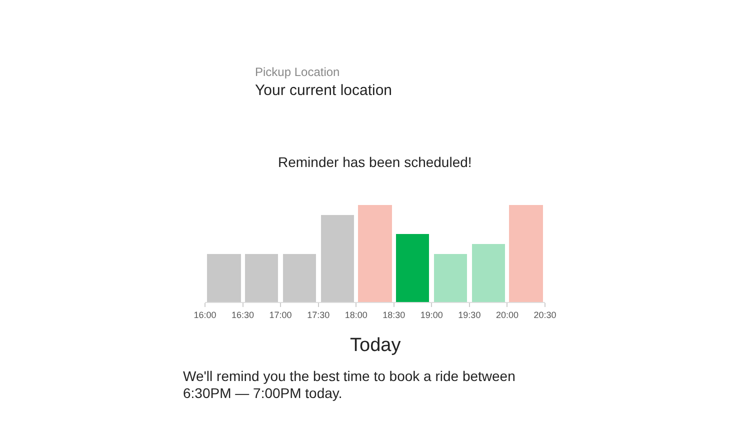  What do you see at coordinates (318, 315) in the screenshot?
I see `x-tick-label: 17:30` at bounding box center [318, 315].